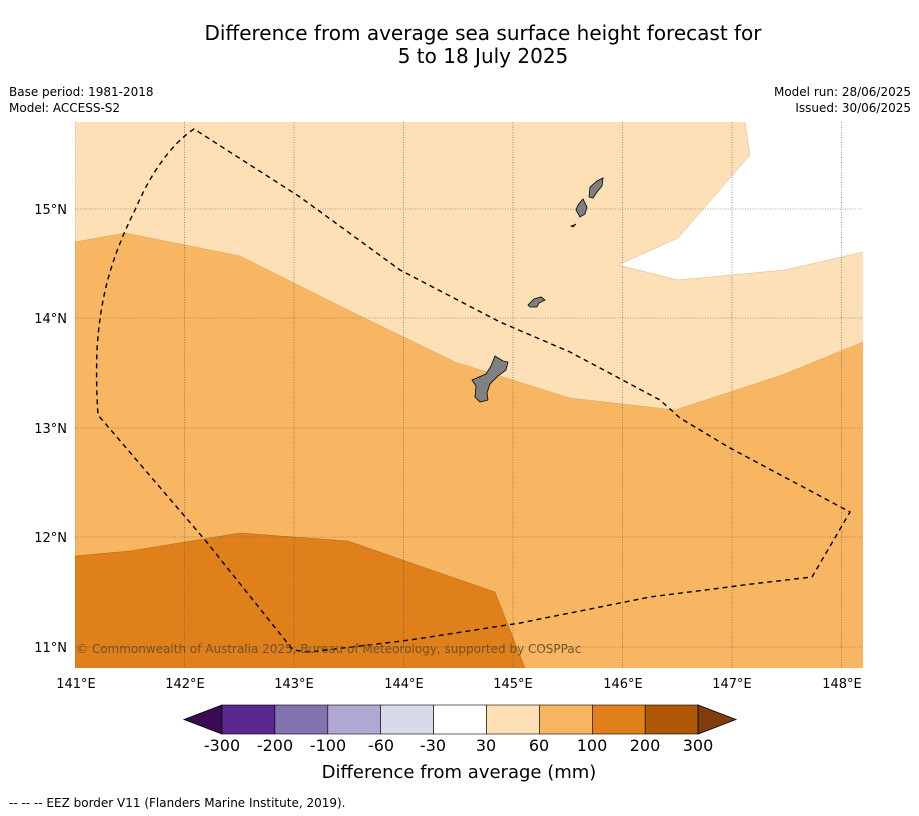 The height and width of the screenshot is (816, 919). I want to click on meta-right: Model run: 28/06/2025 Issued: 30/06/2025, so click(842, 100).